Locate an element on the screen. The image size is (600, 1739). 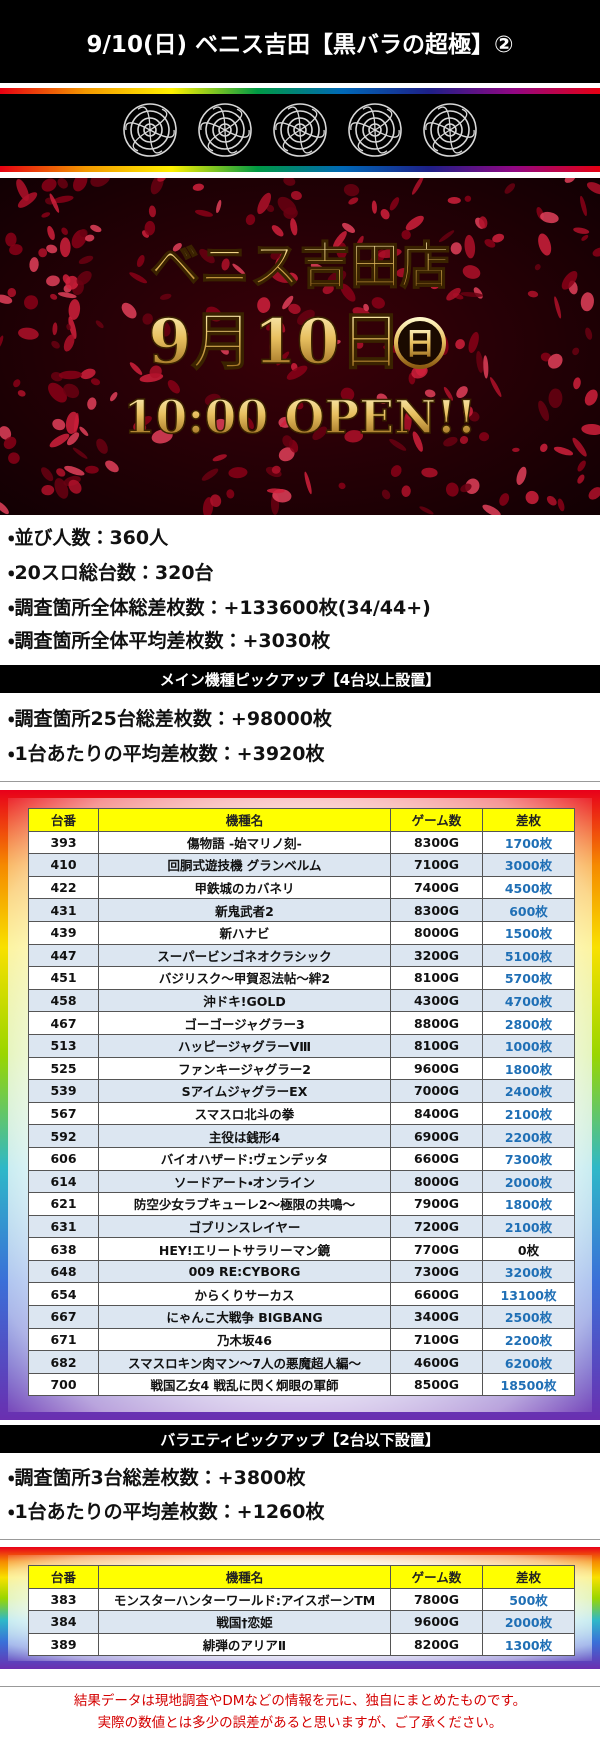
machine-name: SアイムジャグラーEX is located at coordinates (244, 1091).